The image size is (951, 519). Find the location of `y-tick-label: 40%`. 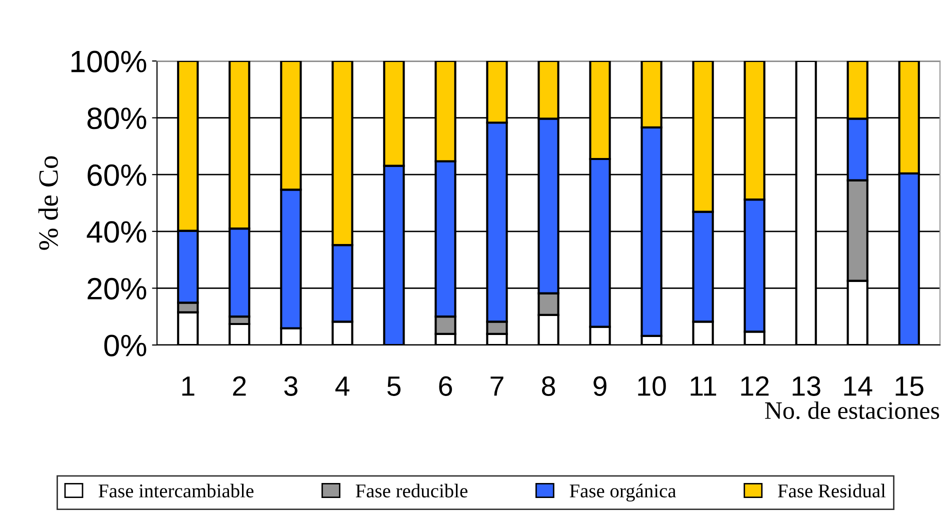

y-tick-label: 40% is located at coordinates (116, 232).